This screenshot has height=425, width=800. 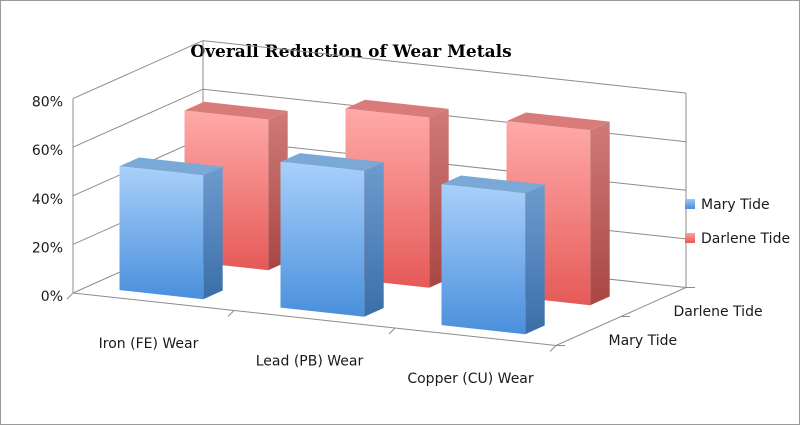 I want to click on y-tick-label: 40%, so click(x=47, y=200).